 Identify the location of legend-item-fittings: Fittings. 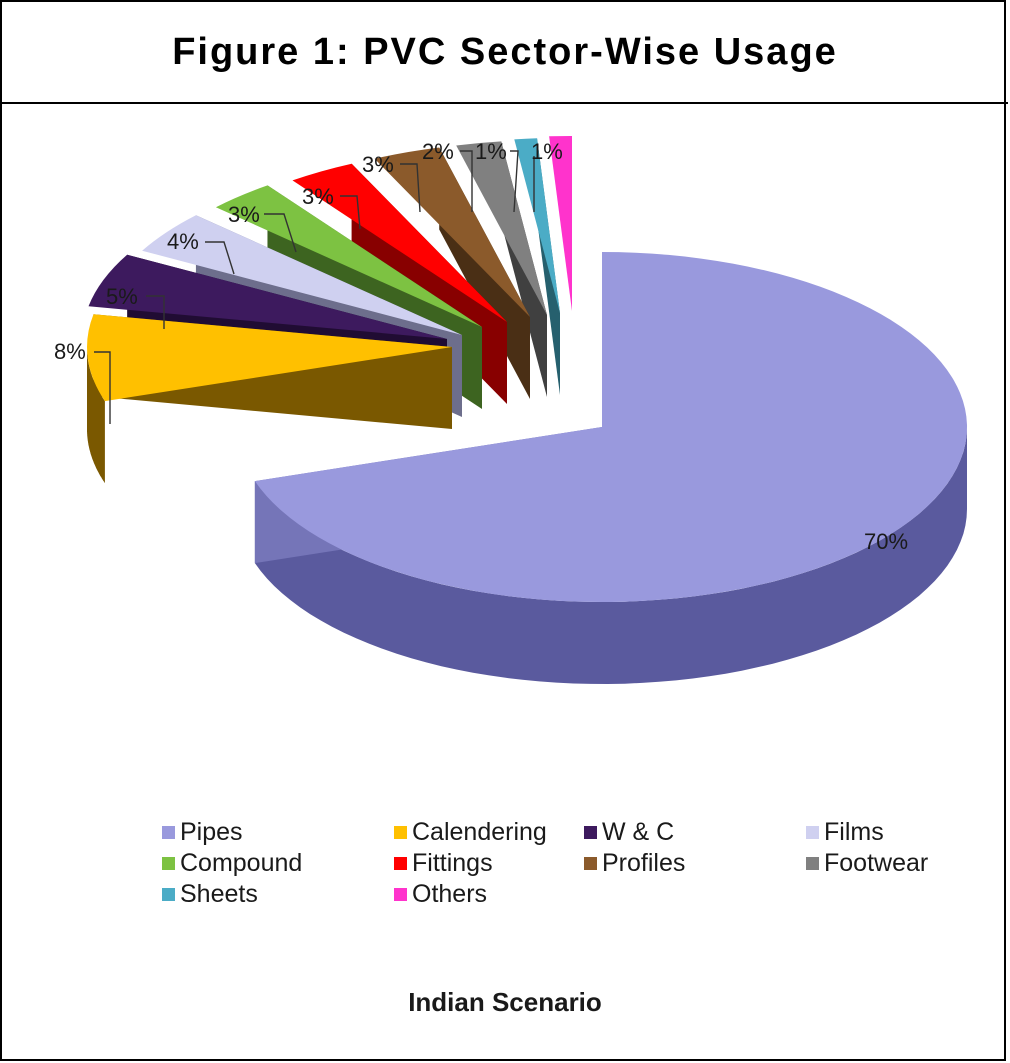
(489, 863).